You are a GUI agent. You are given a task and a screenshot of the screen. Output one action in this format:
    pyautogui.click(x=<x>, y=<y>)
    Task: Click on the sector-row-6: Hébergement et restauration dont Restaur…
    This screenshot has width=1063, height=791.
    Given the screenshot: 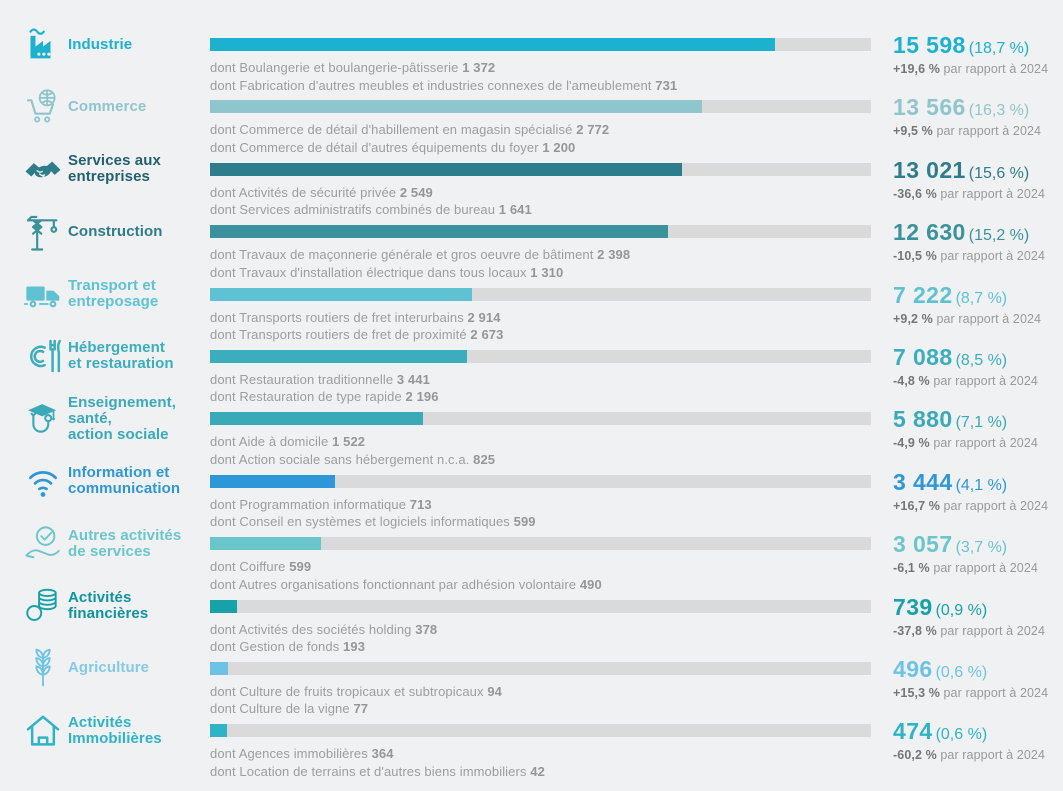 What is the action you would take?
    pyautogui.click(x=540, y=371)
    